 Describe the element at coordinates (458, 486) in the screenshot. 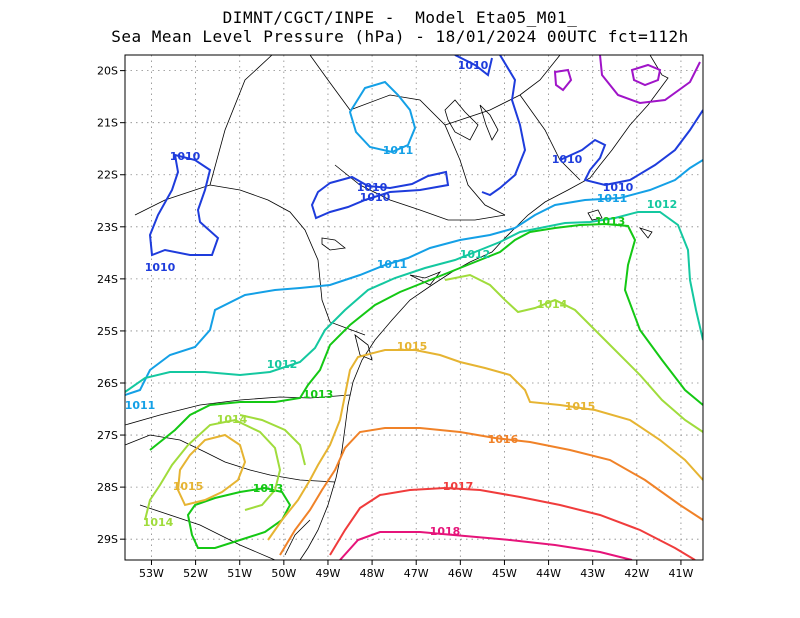

I see `label-1017: 1017` at that location.